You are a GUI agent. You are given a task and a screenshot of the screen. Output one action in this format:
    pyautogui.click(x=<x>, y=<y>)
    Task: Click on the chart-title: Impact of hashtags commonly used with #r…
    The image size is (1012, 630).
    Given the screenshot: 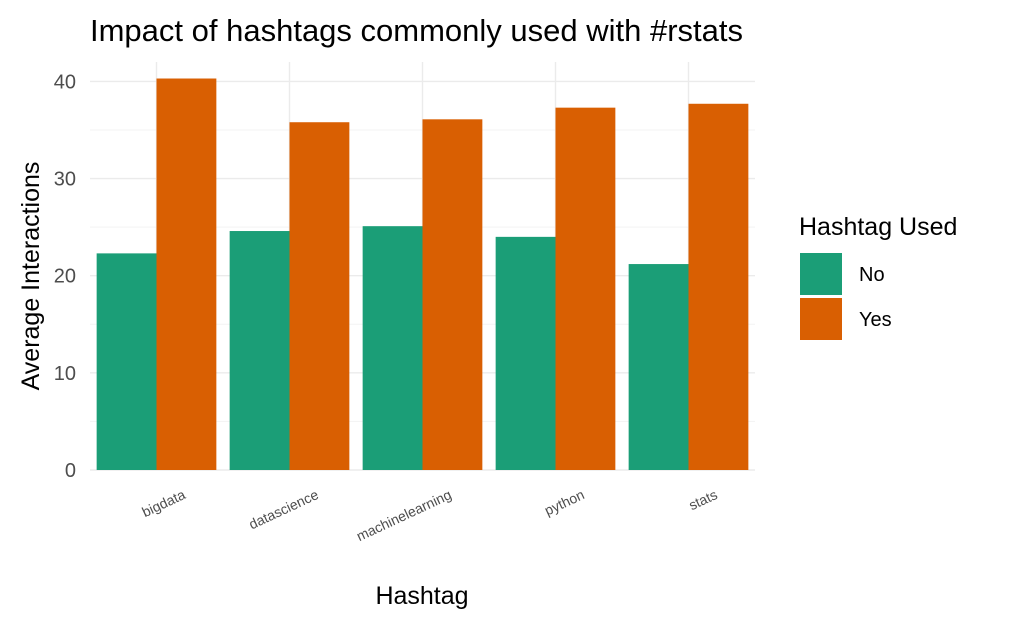 What is the action you would take?
    pyautogui.click(x=416, y=30)
    